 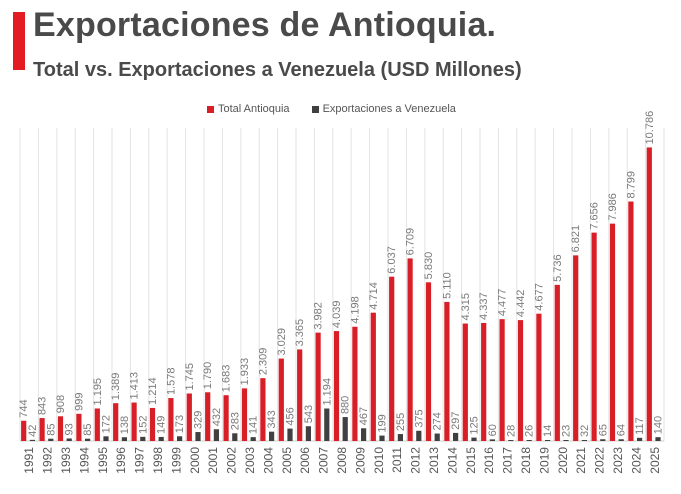 What do you see at coordinates (324, 460) in the screenshot?
I see `x-tick-label-2007: 2007` at bounding box center [324, 460].